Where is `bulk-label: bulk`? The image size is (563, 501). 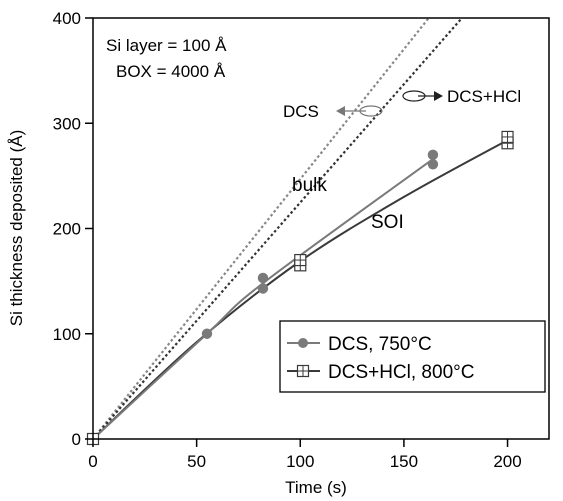 bulk-label: bulk is located at coordinates (309, 185).